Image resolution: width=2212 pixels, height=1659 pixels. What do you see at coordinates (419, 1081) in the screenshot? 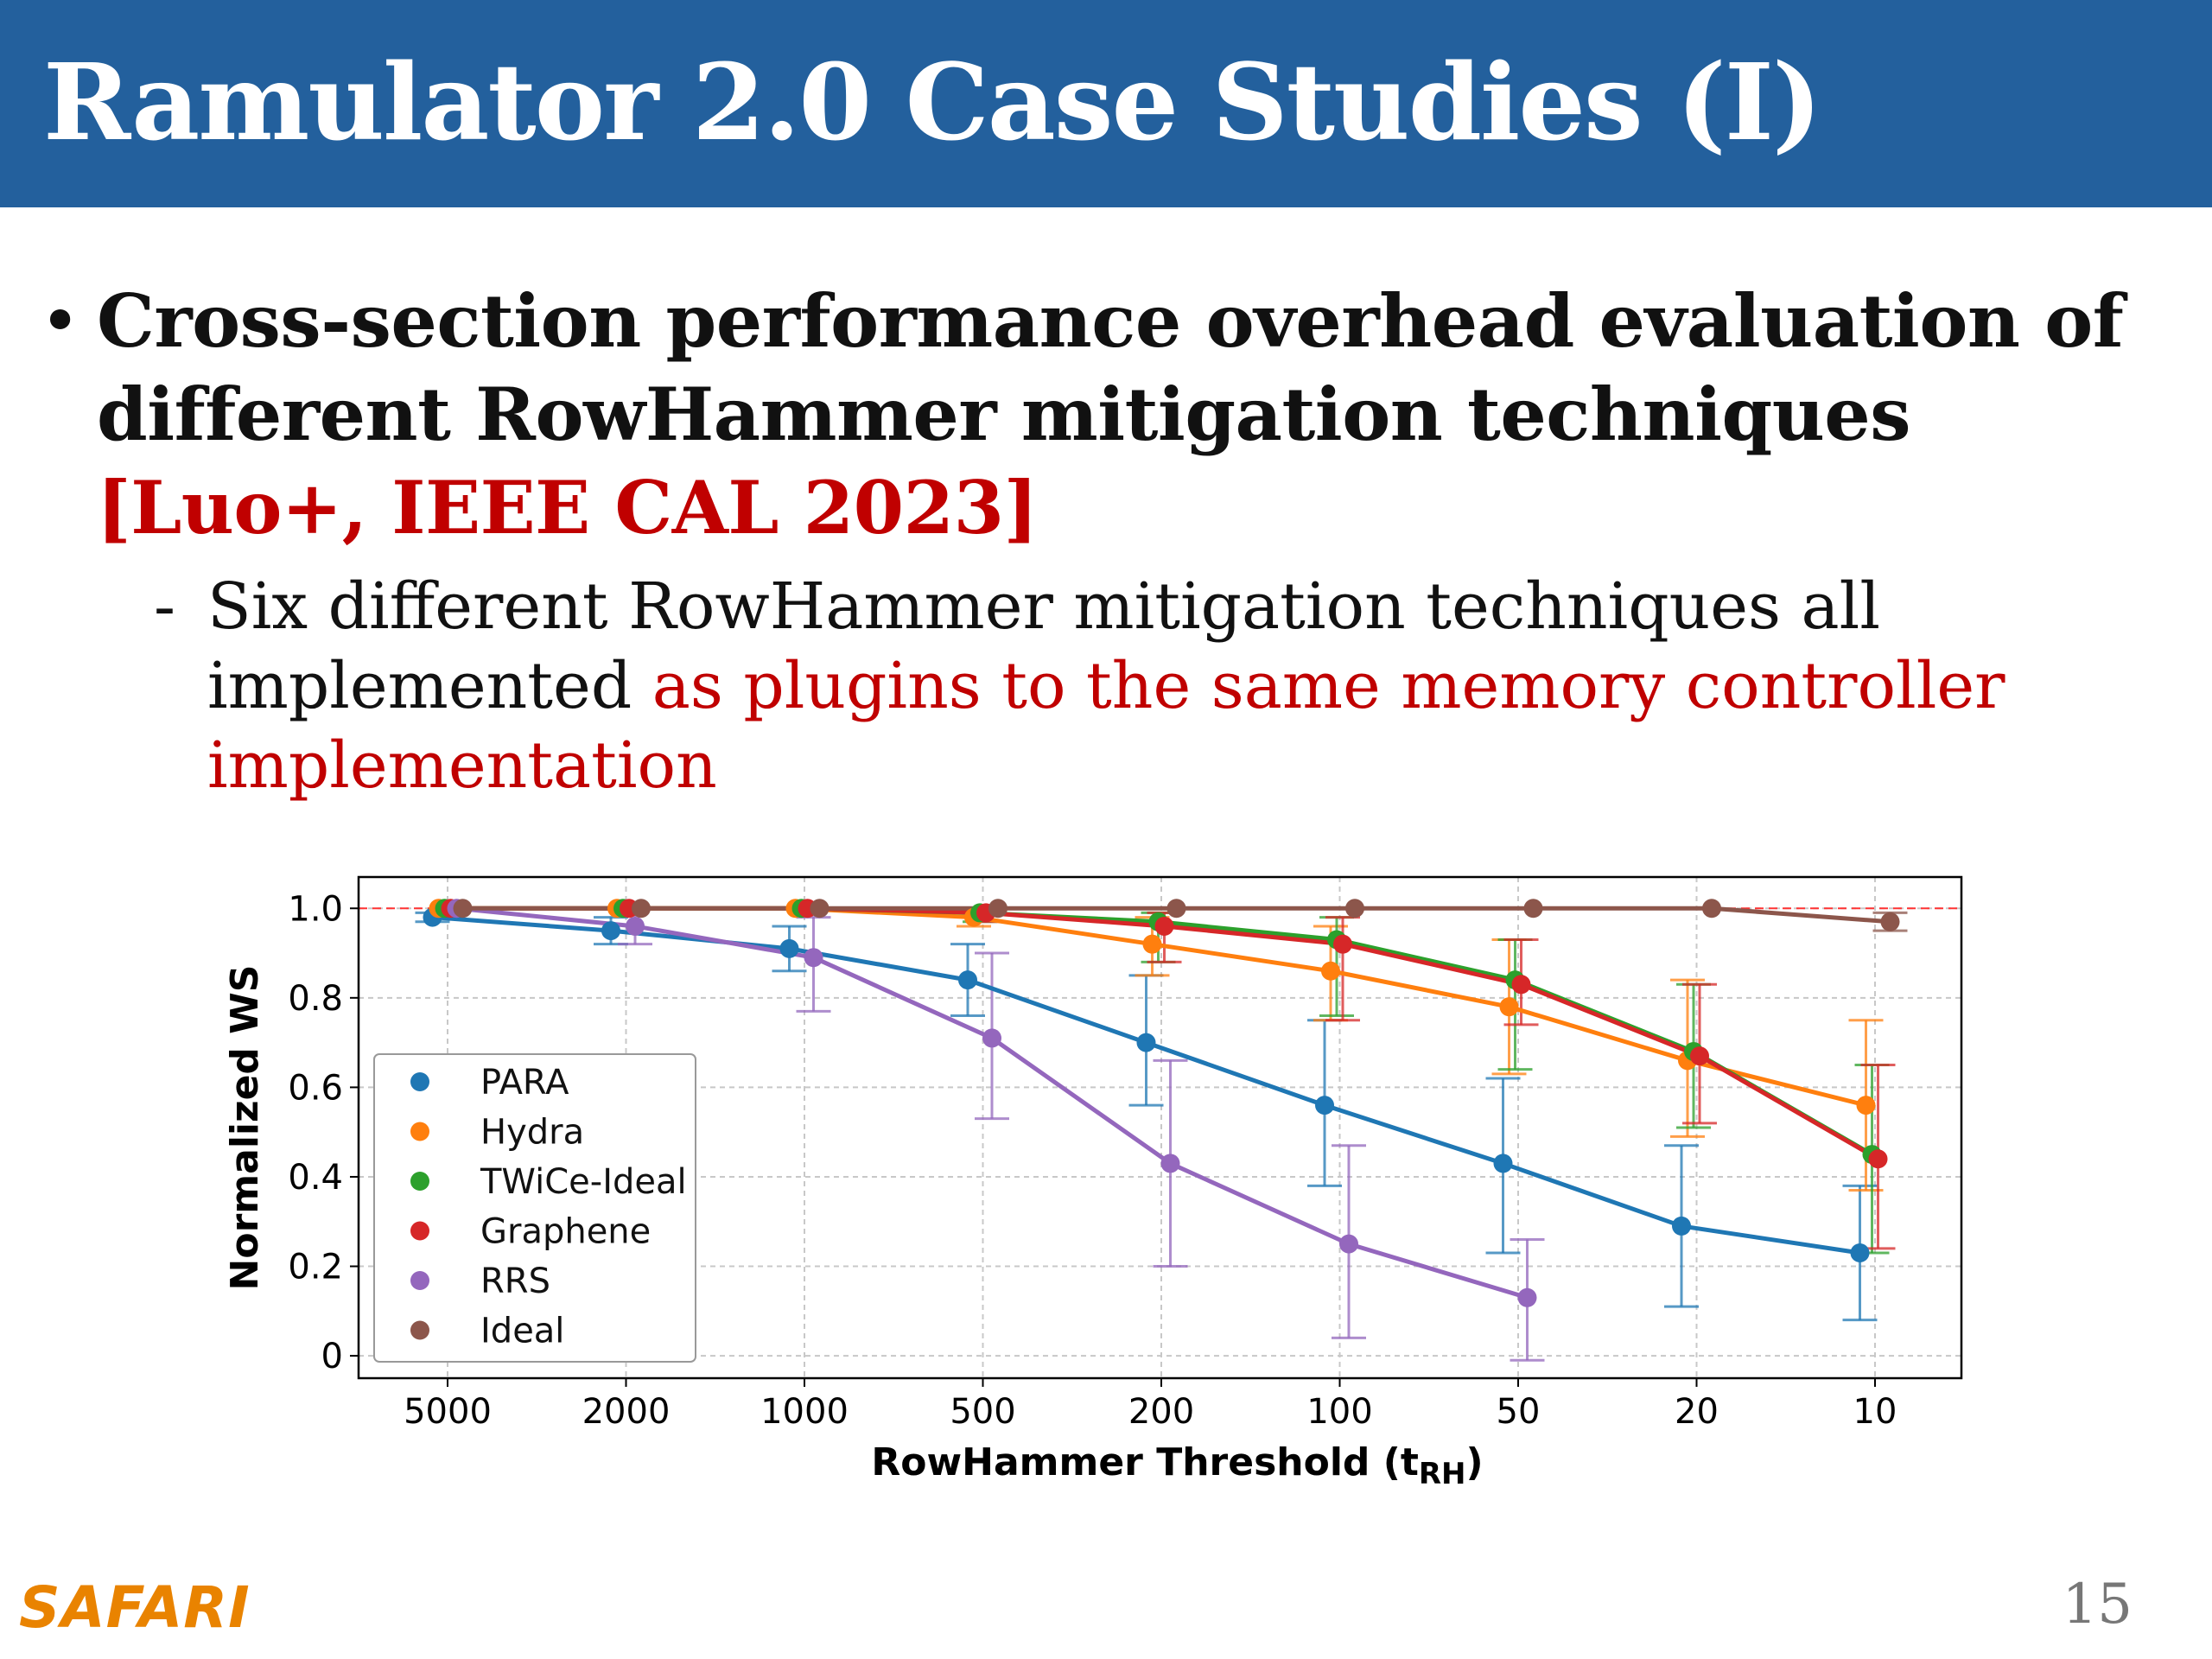
I see `legend-marker-para` at bounding box center [419, 1081].